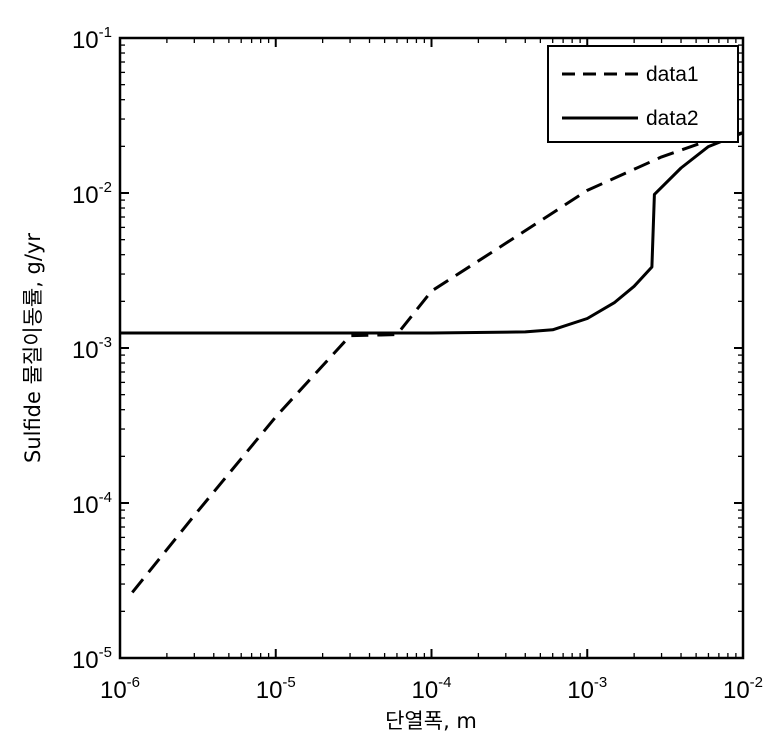  I want to click on y-tick-label: 10⁻³, so click(92, 349).